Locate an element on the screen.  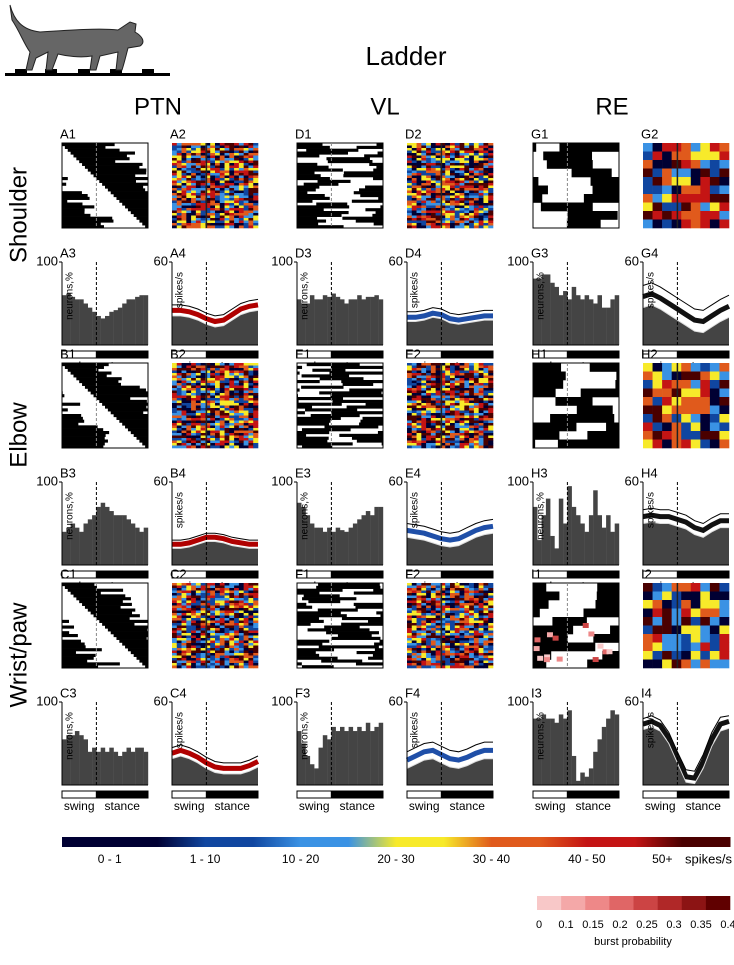
panel-label: E2 is located at coordinates (413, 353).